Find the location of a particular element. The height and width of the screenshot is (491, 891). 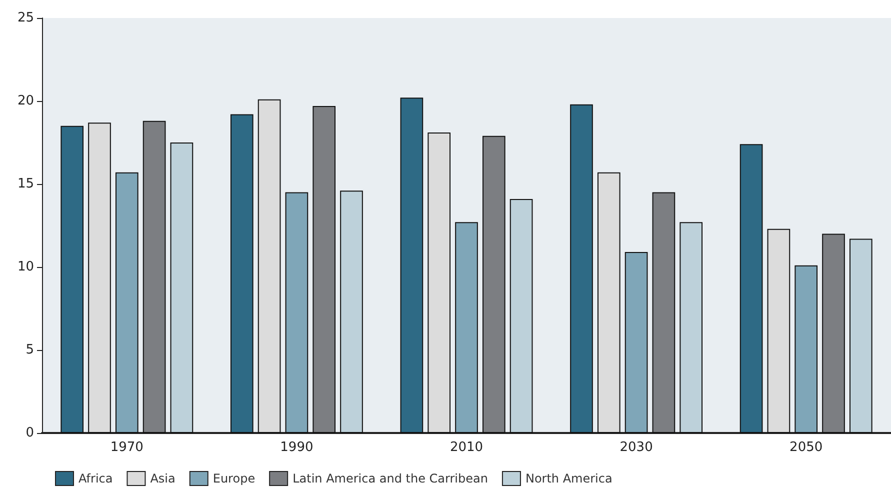

x-tick-label: 2050 is located at coordinates (806, 447).